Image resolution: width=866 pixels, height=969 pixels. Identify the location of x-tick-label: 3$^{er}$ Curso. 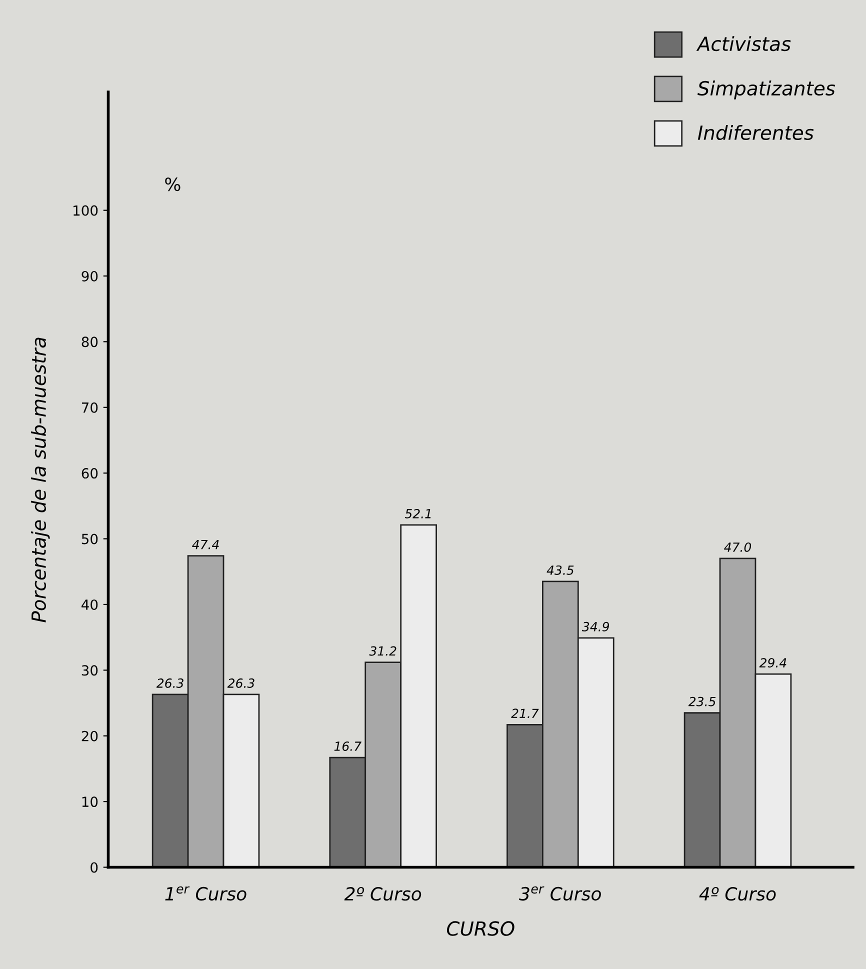
(560, 893).